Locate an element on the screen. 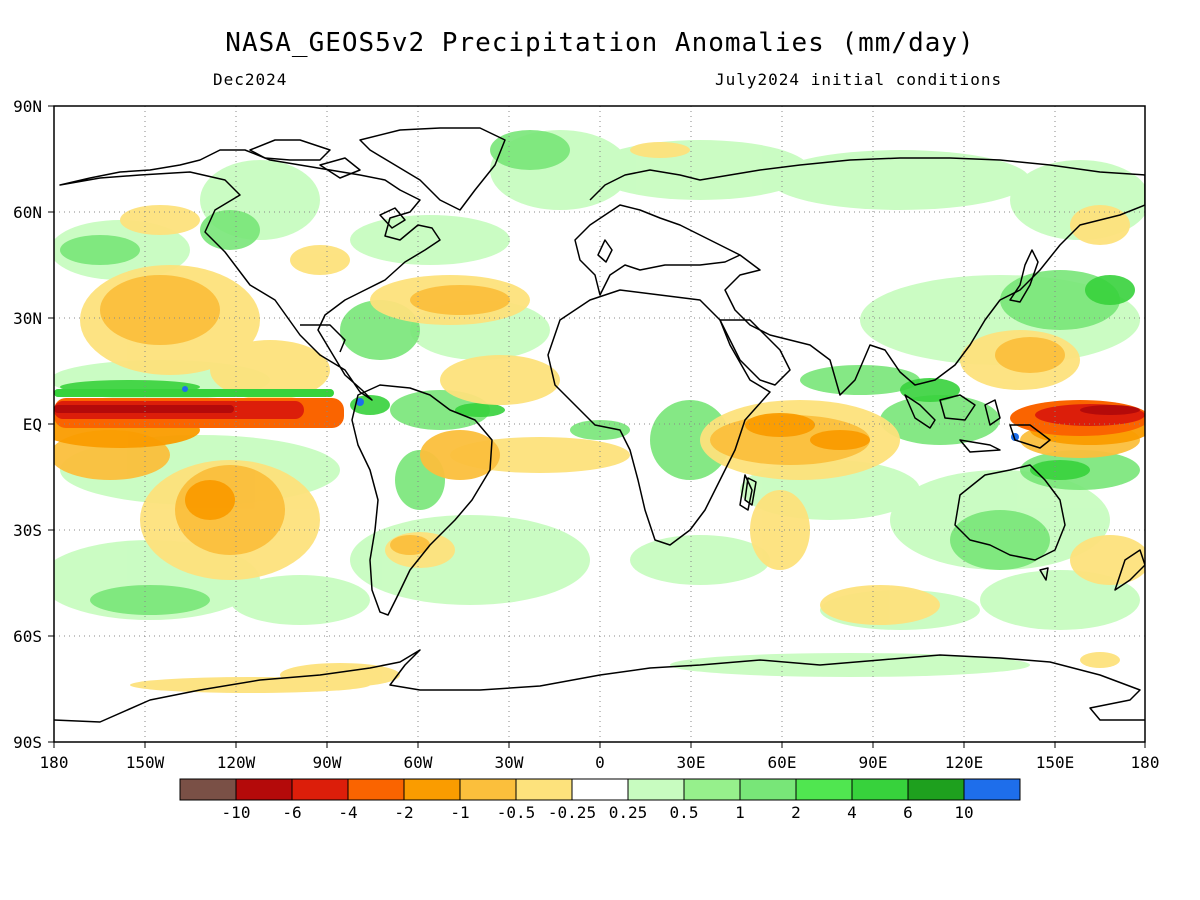  colorbar-tick-label: 0.5 is located at coordinates (684, 812).